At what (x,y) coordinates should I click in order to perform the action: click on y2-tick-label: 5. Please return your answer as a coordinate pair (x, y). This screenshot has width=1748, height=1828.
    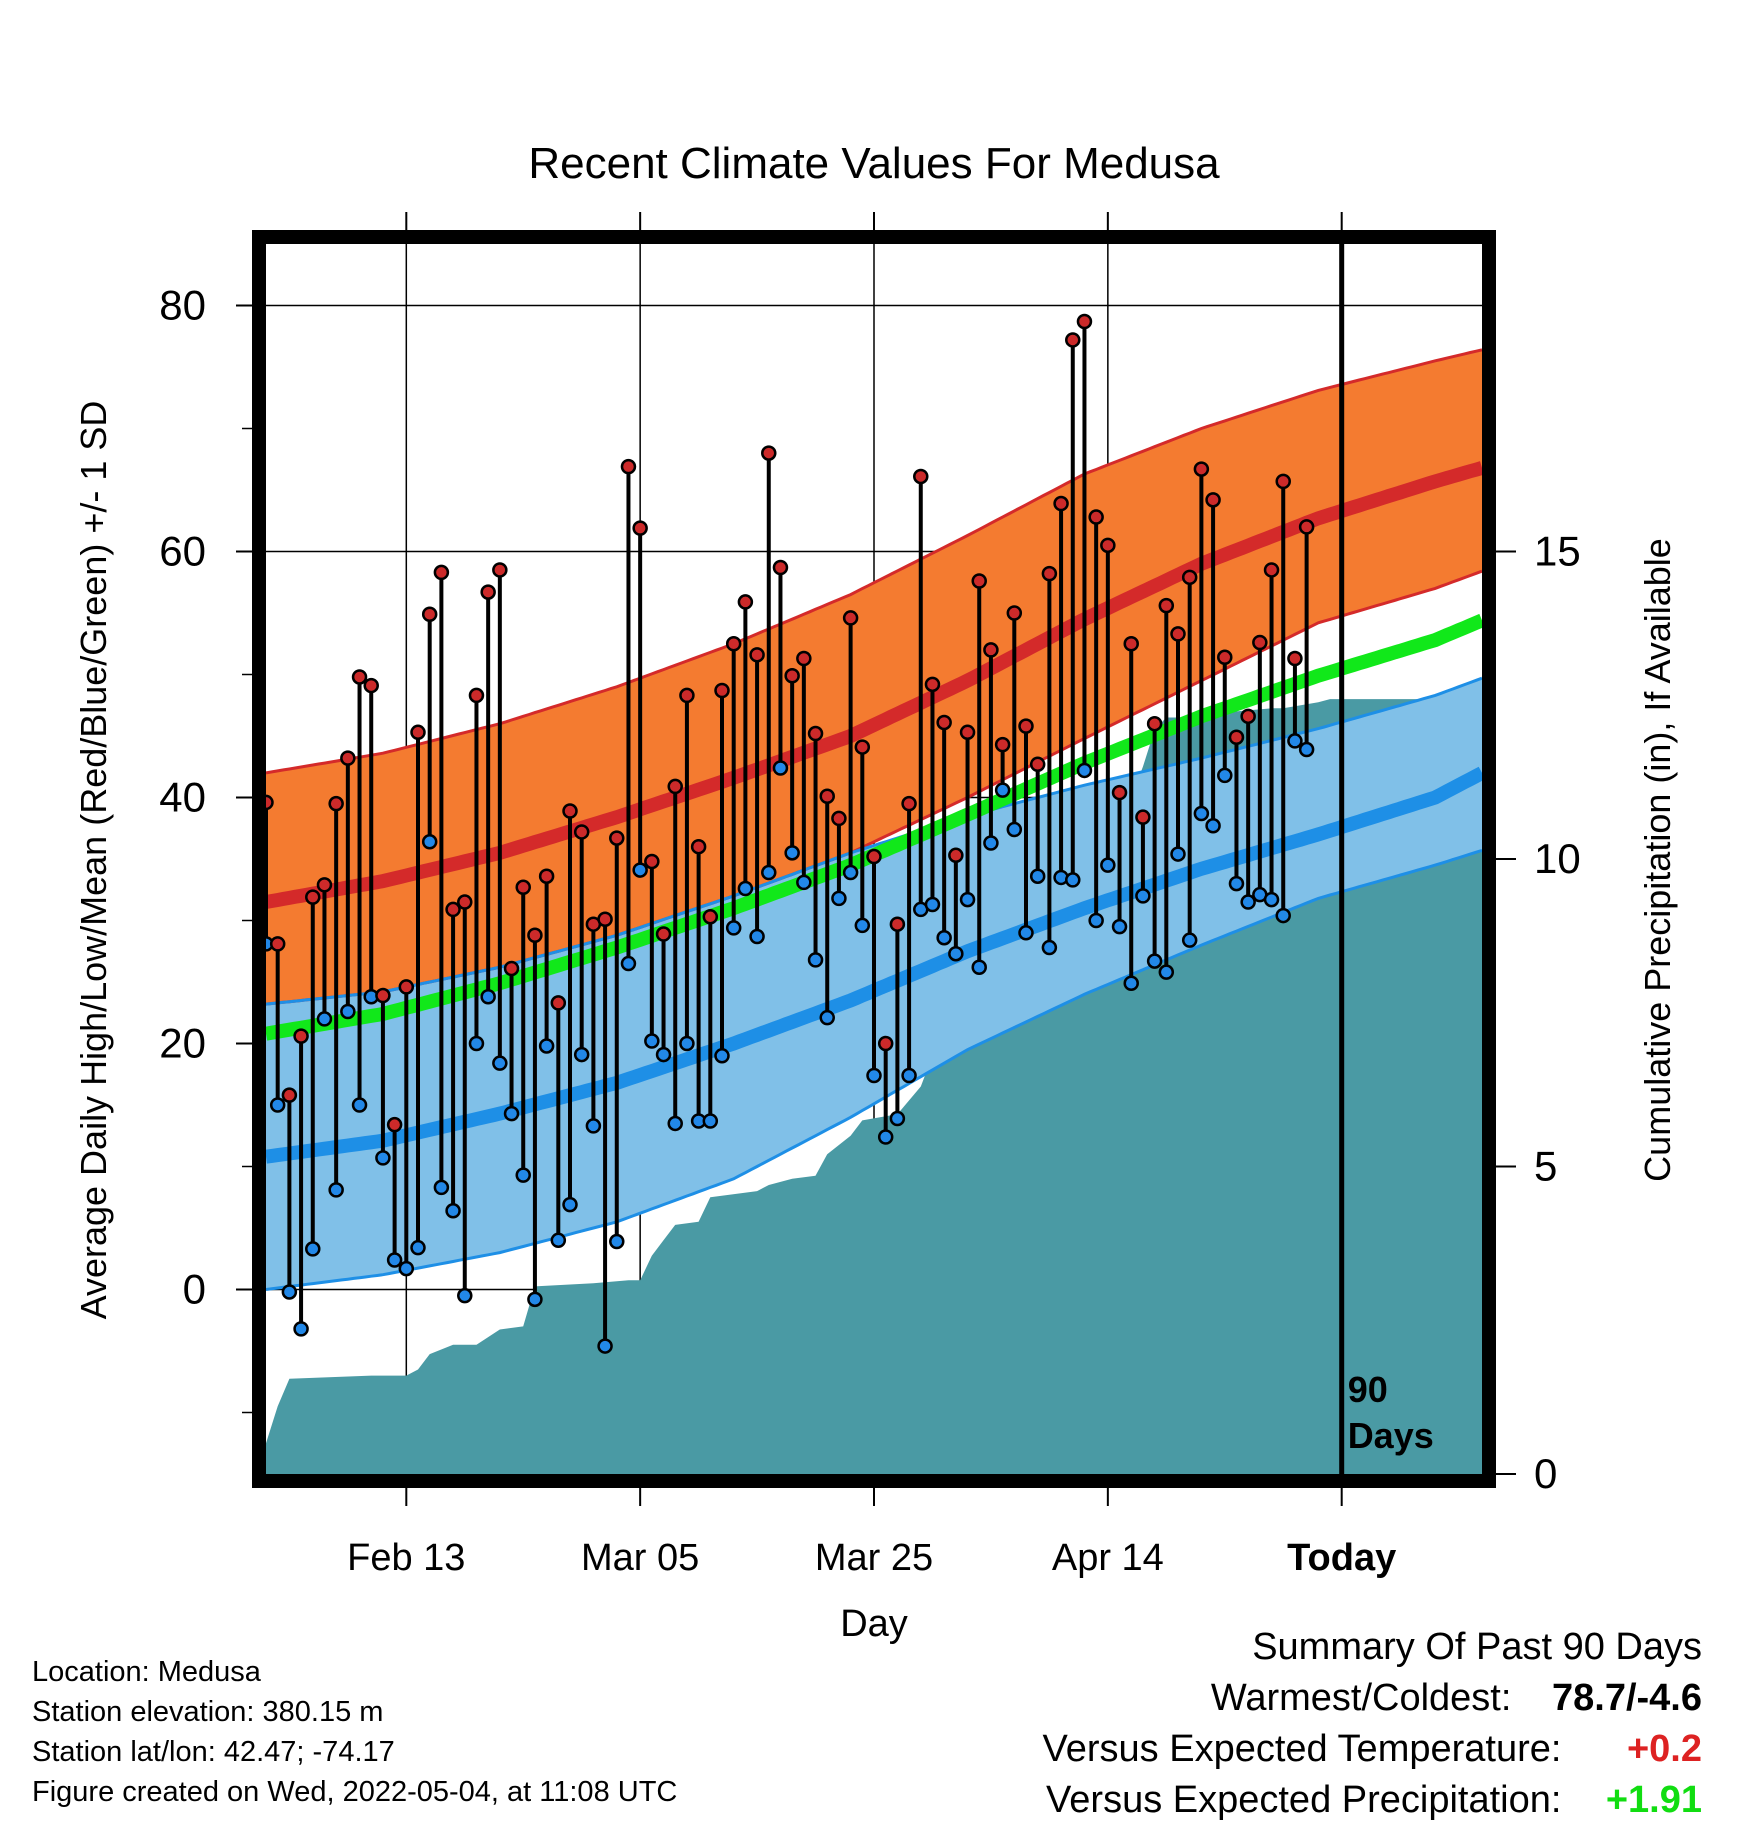
    Looking at the image, I should click on (1545, 1166).